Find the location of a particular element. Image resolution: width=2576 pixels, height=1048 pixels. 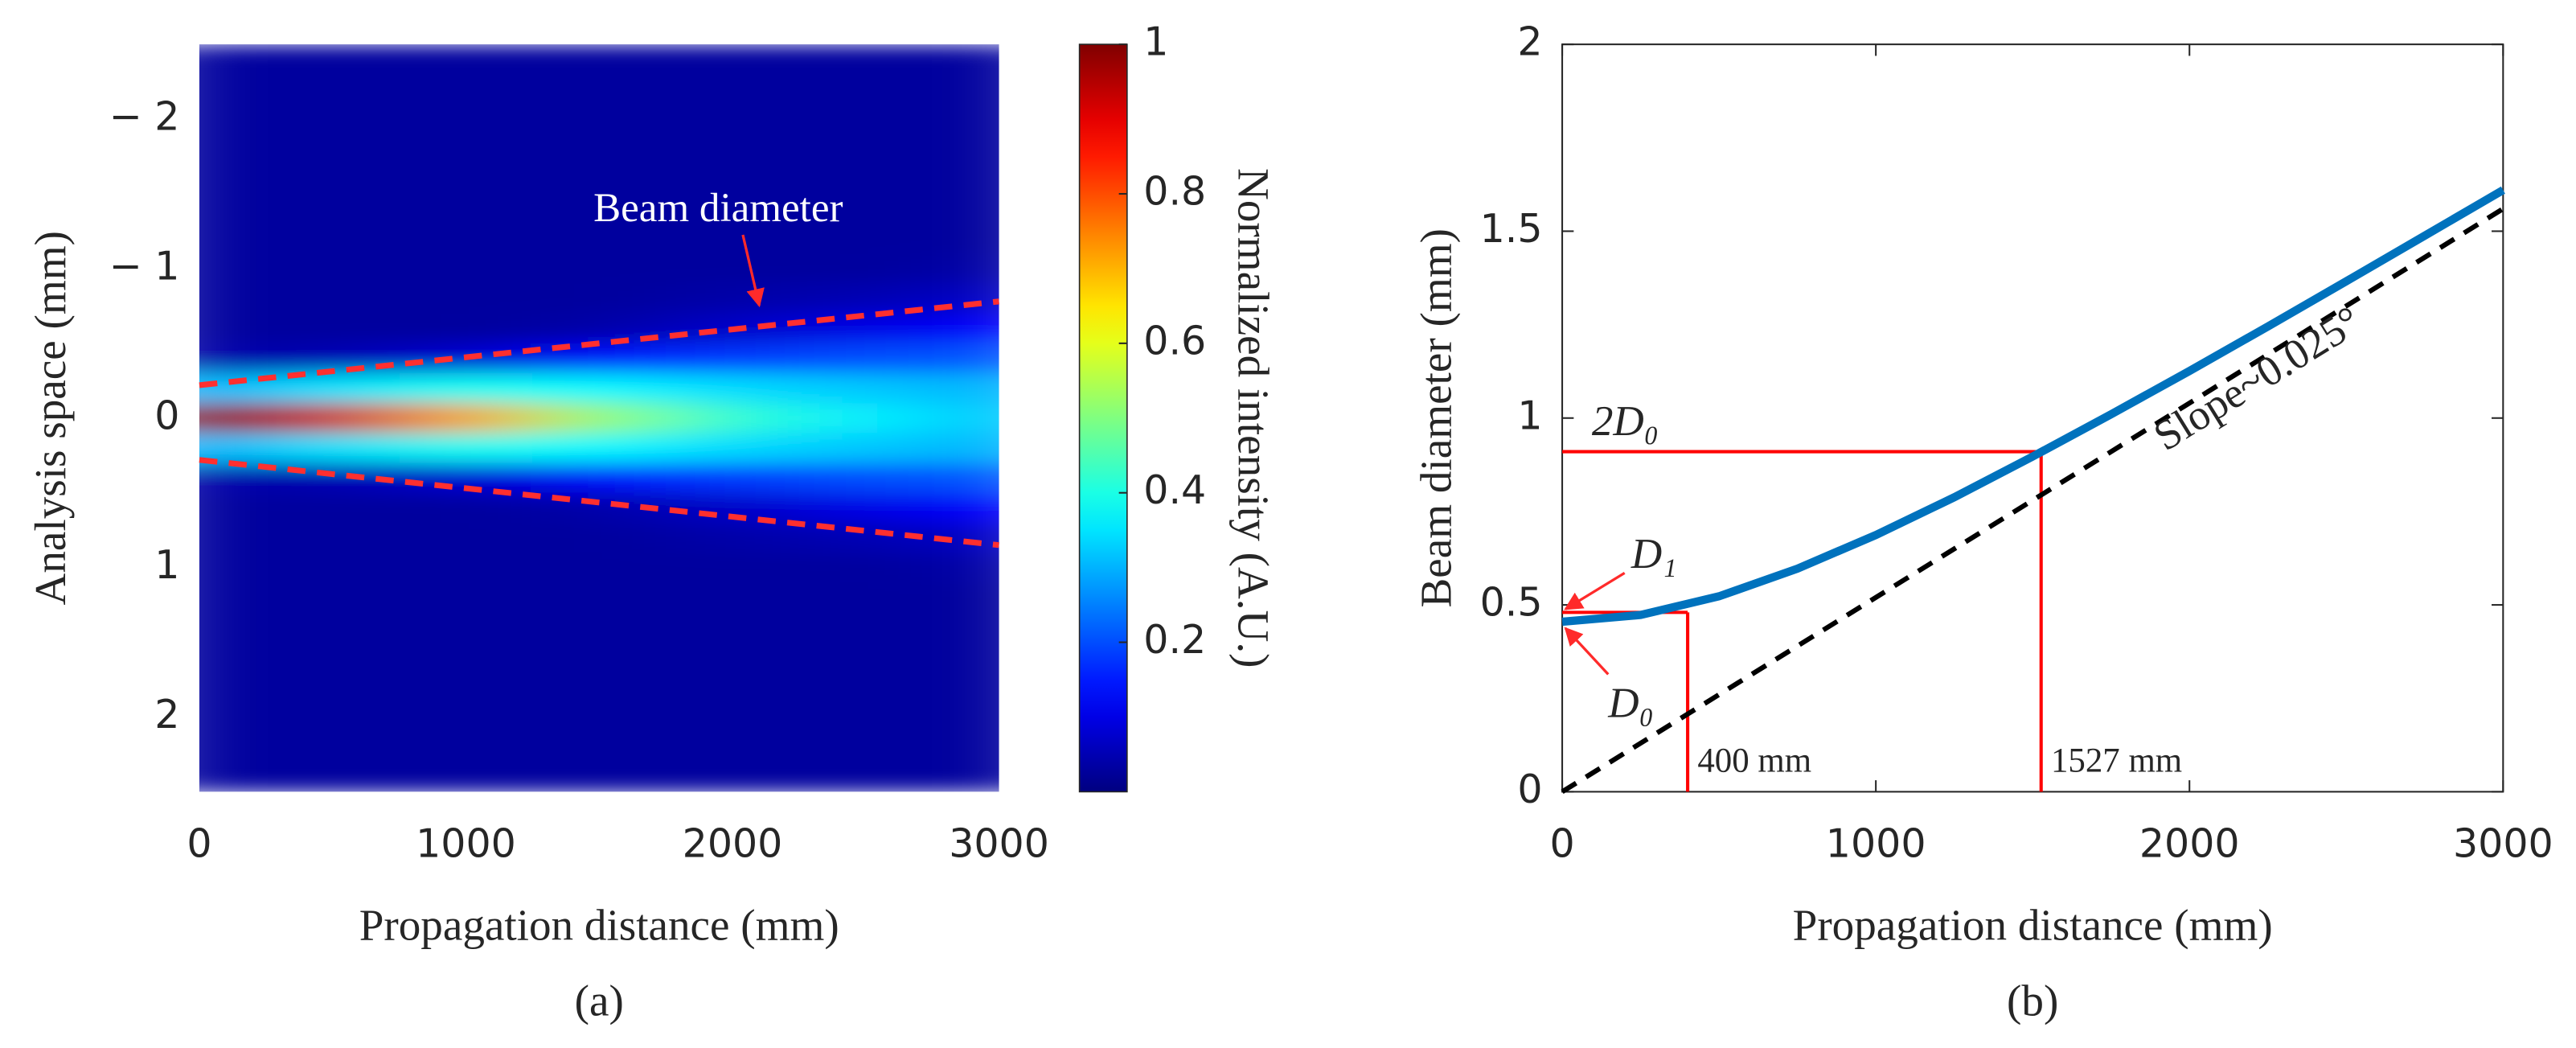

y-tick-label: 1.5 is located at coordinates (1511, 229).